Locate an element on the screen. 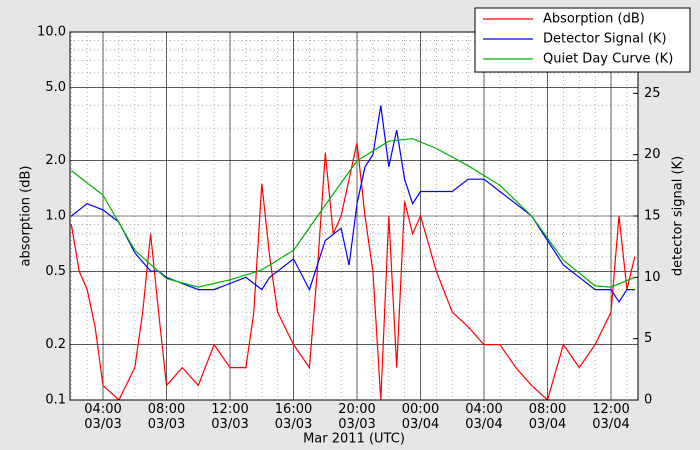 The image size is (700, 450). y2-tick-label: 10 is located at coordinates (652, 277).